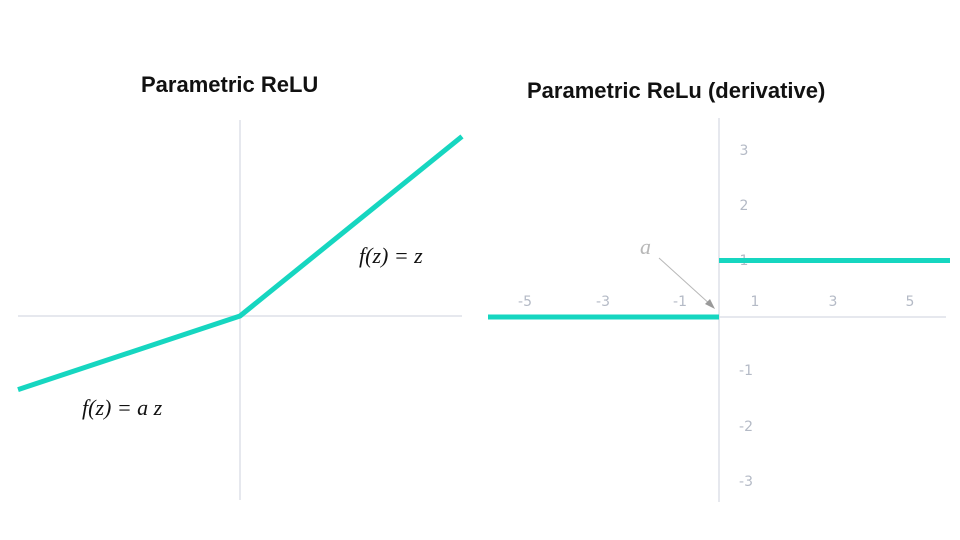  I want to click on y-tick-label: -1, so click(746, 371).